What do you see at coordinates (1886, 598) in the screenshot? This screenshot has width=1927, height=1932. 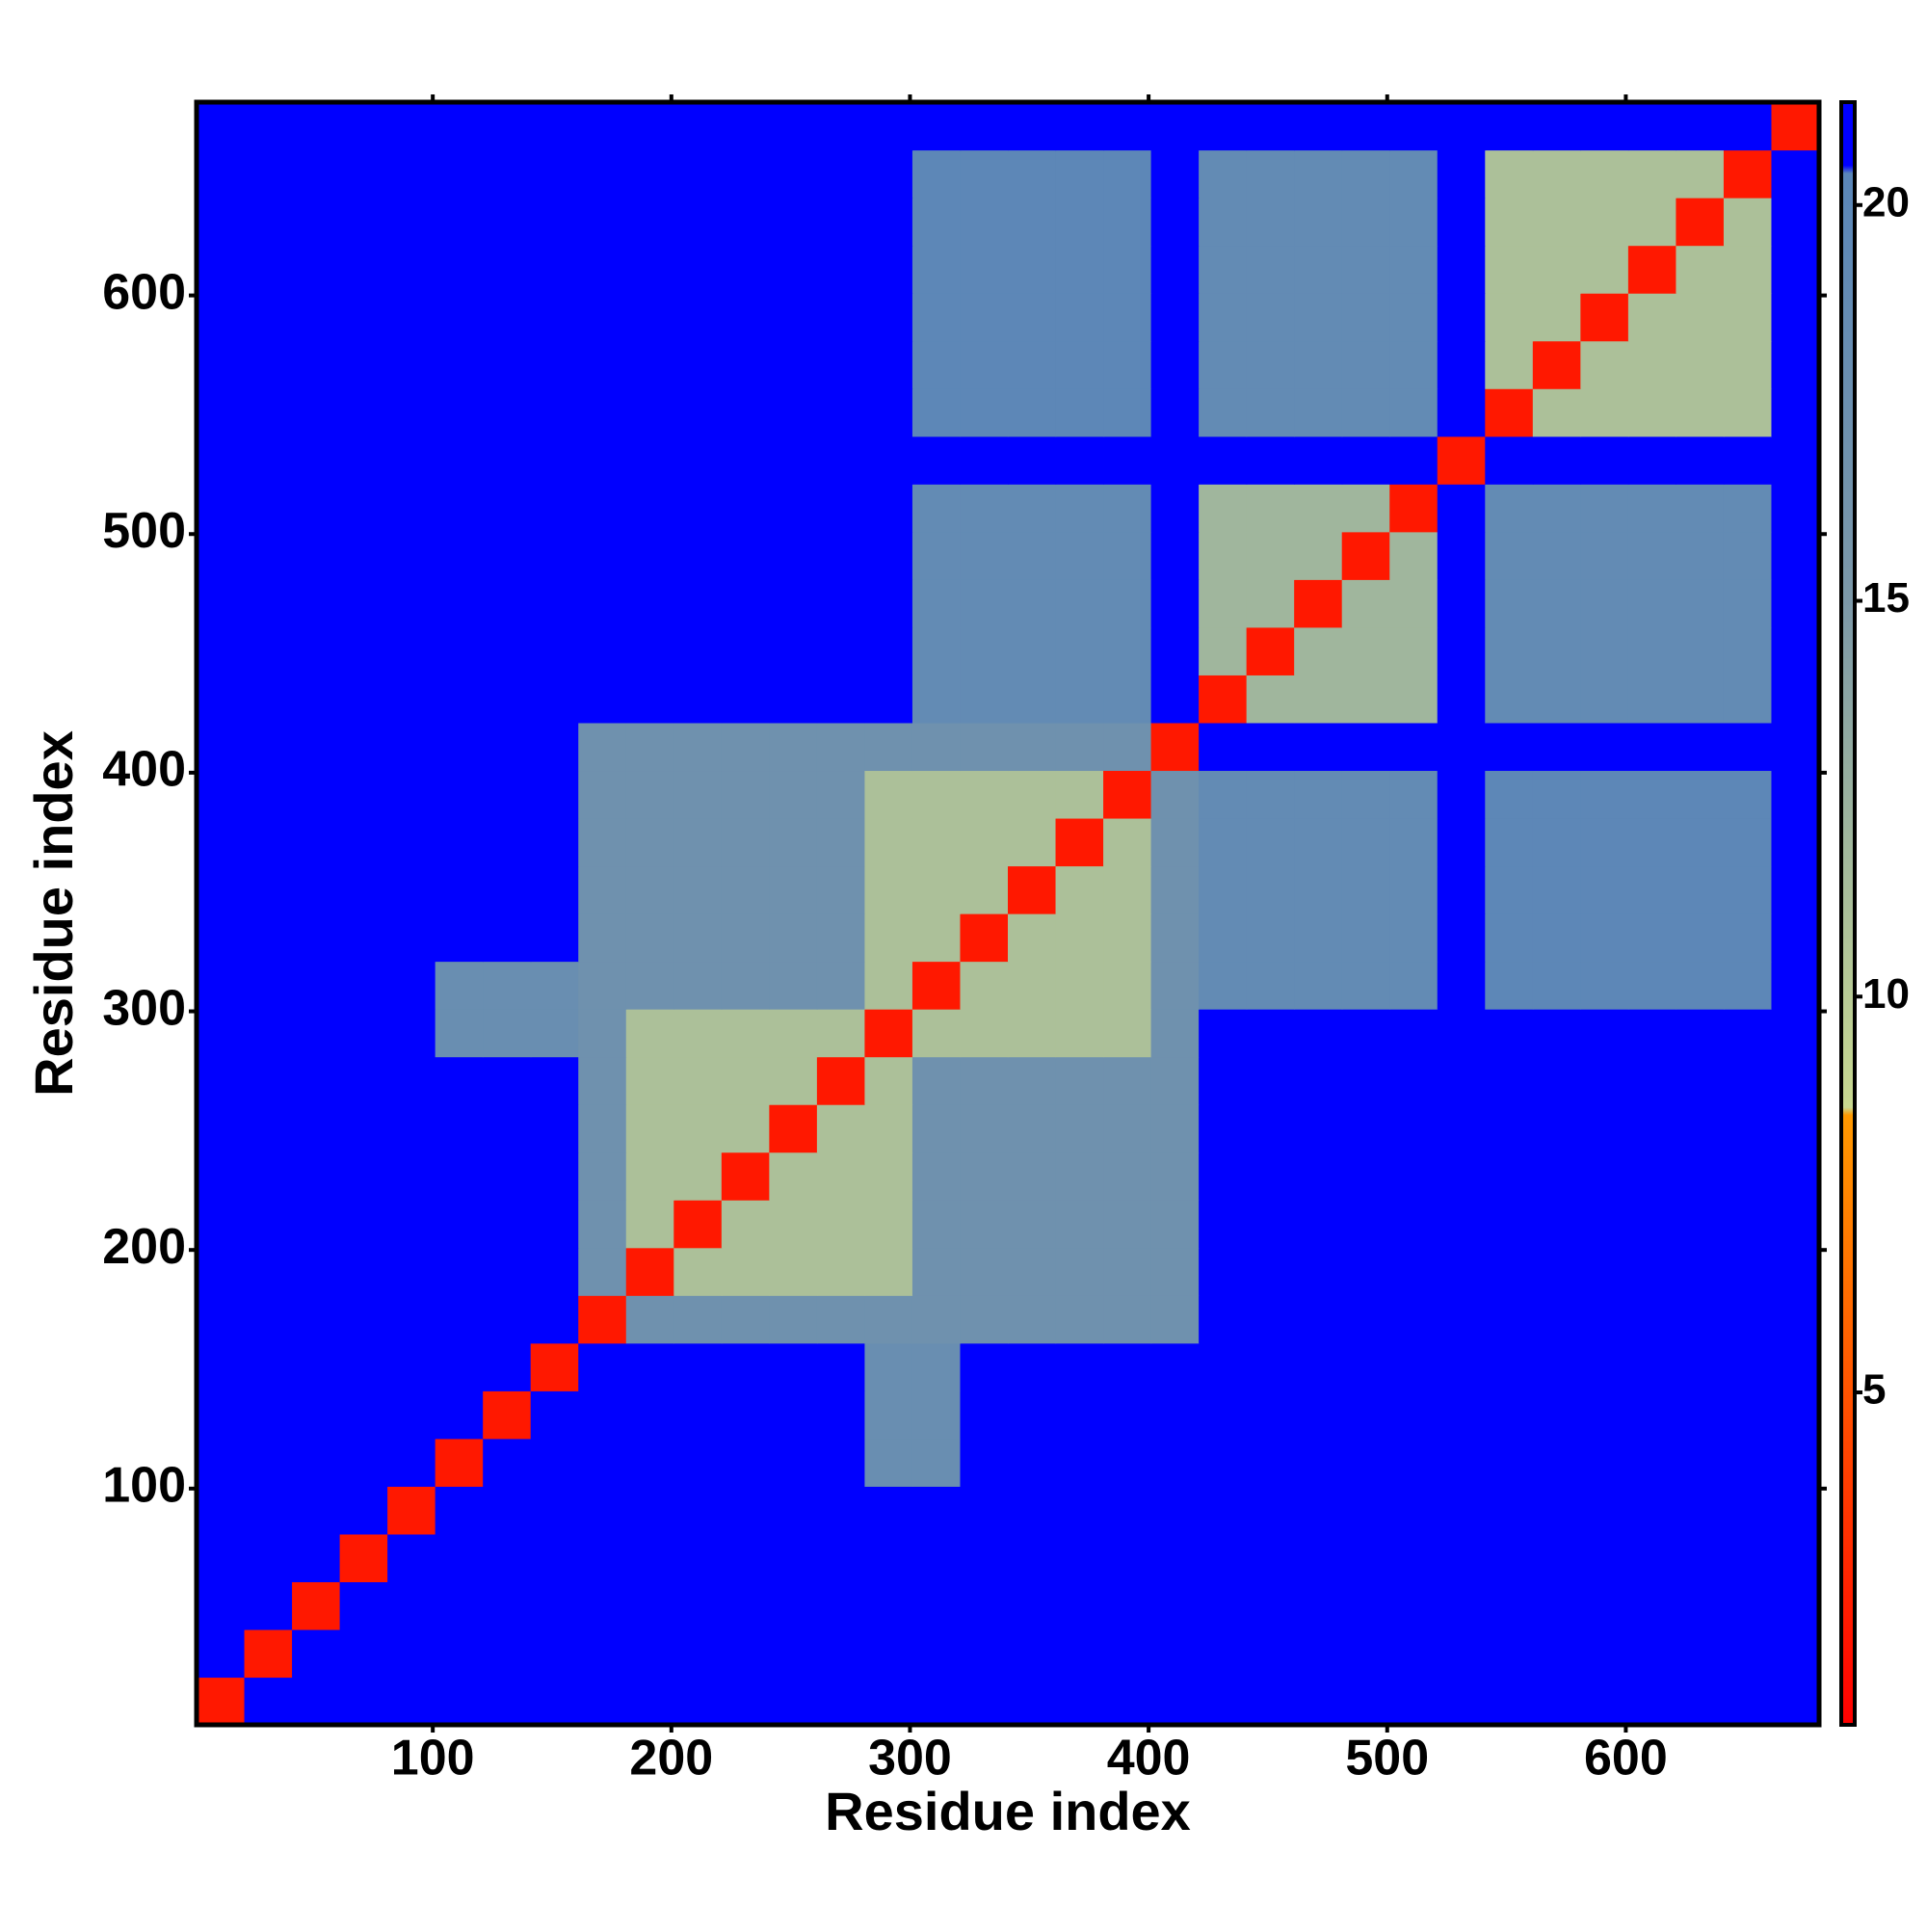 I see `colorbar-tick-label: 15` at bounding box center [1886, 598].